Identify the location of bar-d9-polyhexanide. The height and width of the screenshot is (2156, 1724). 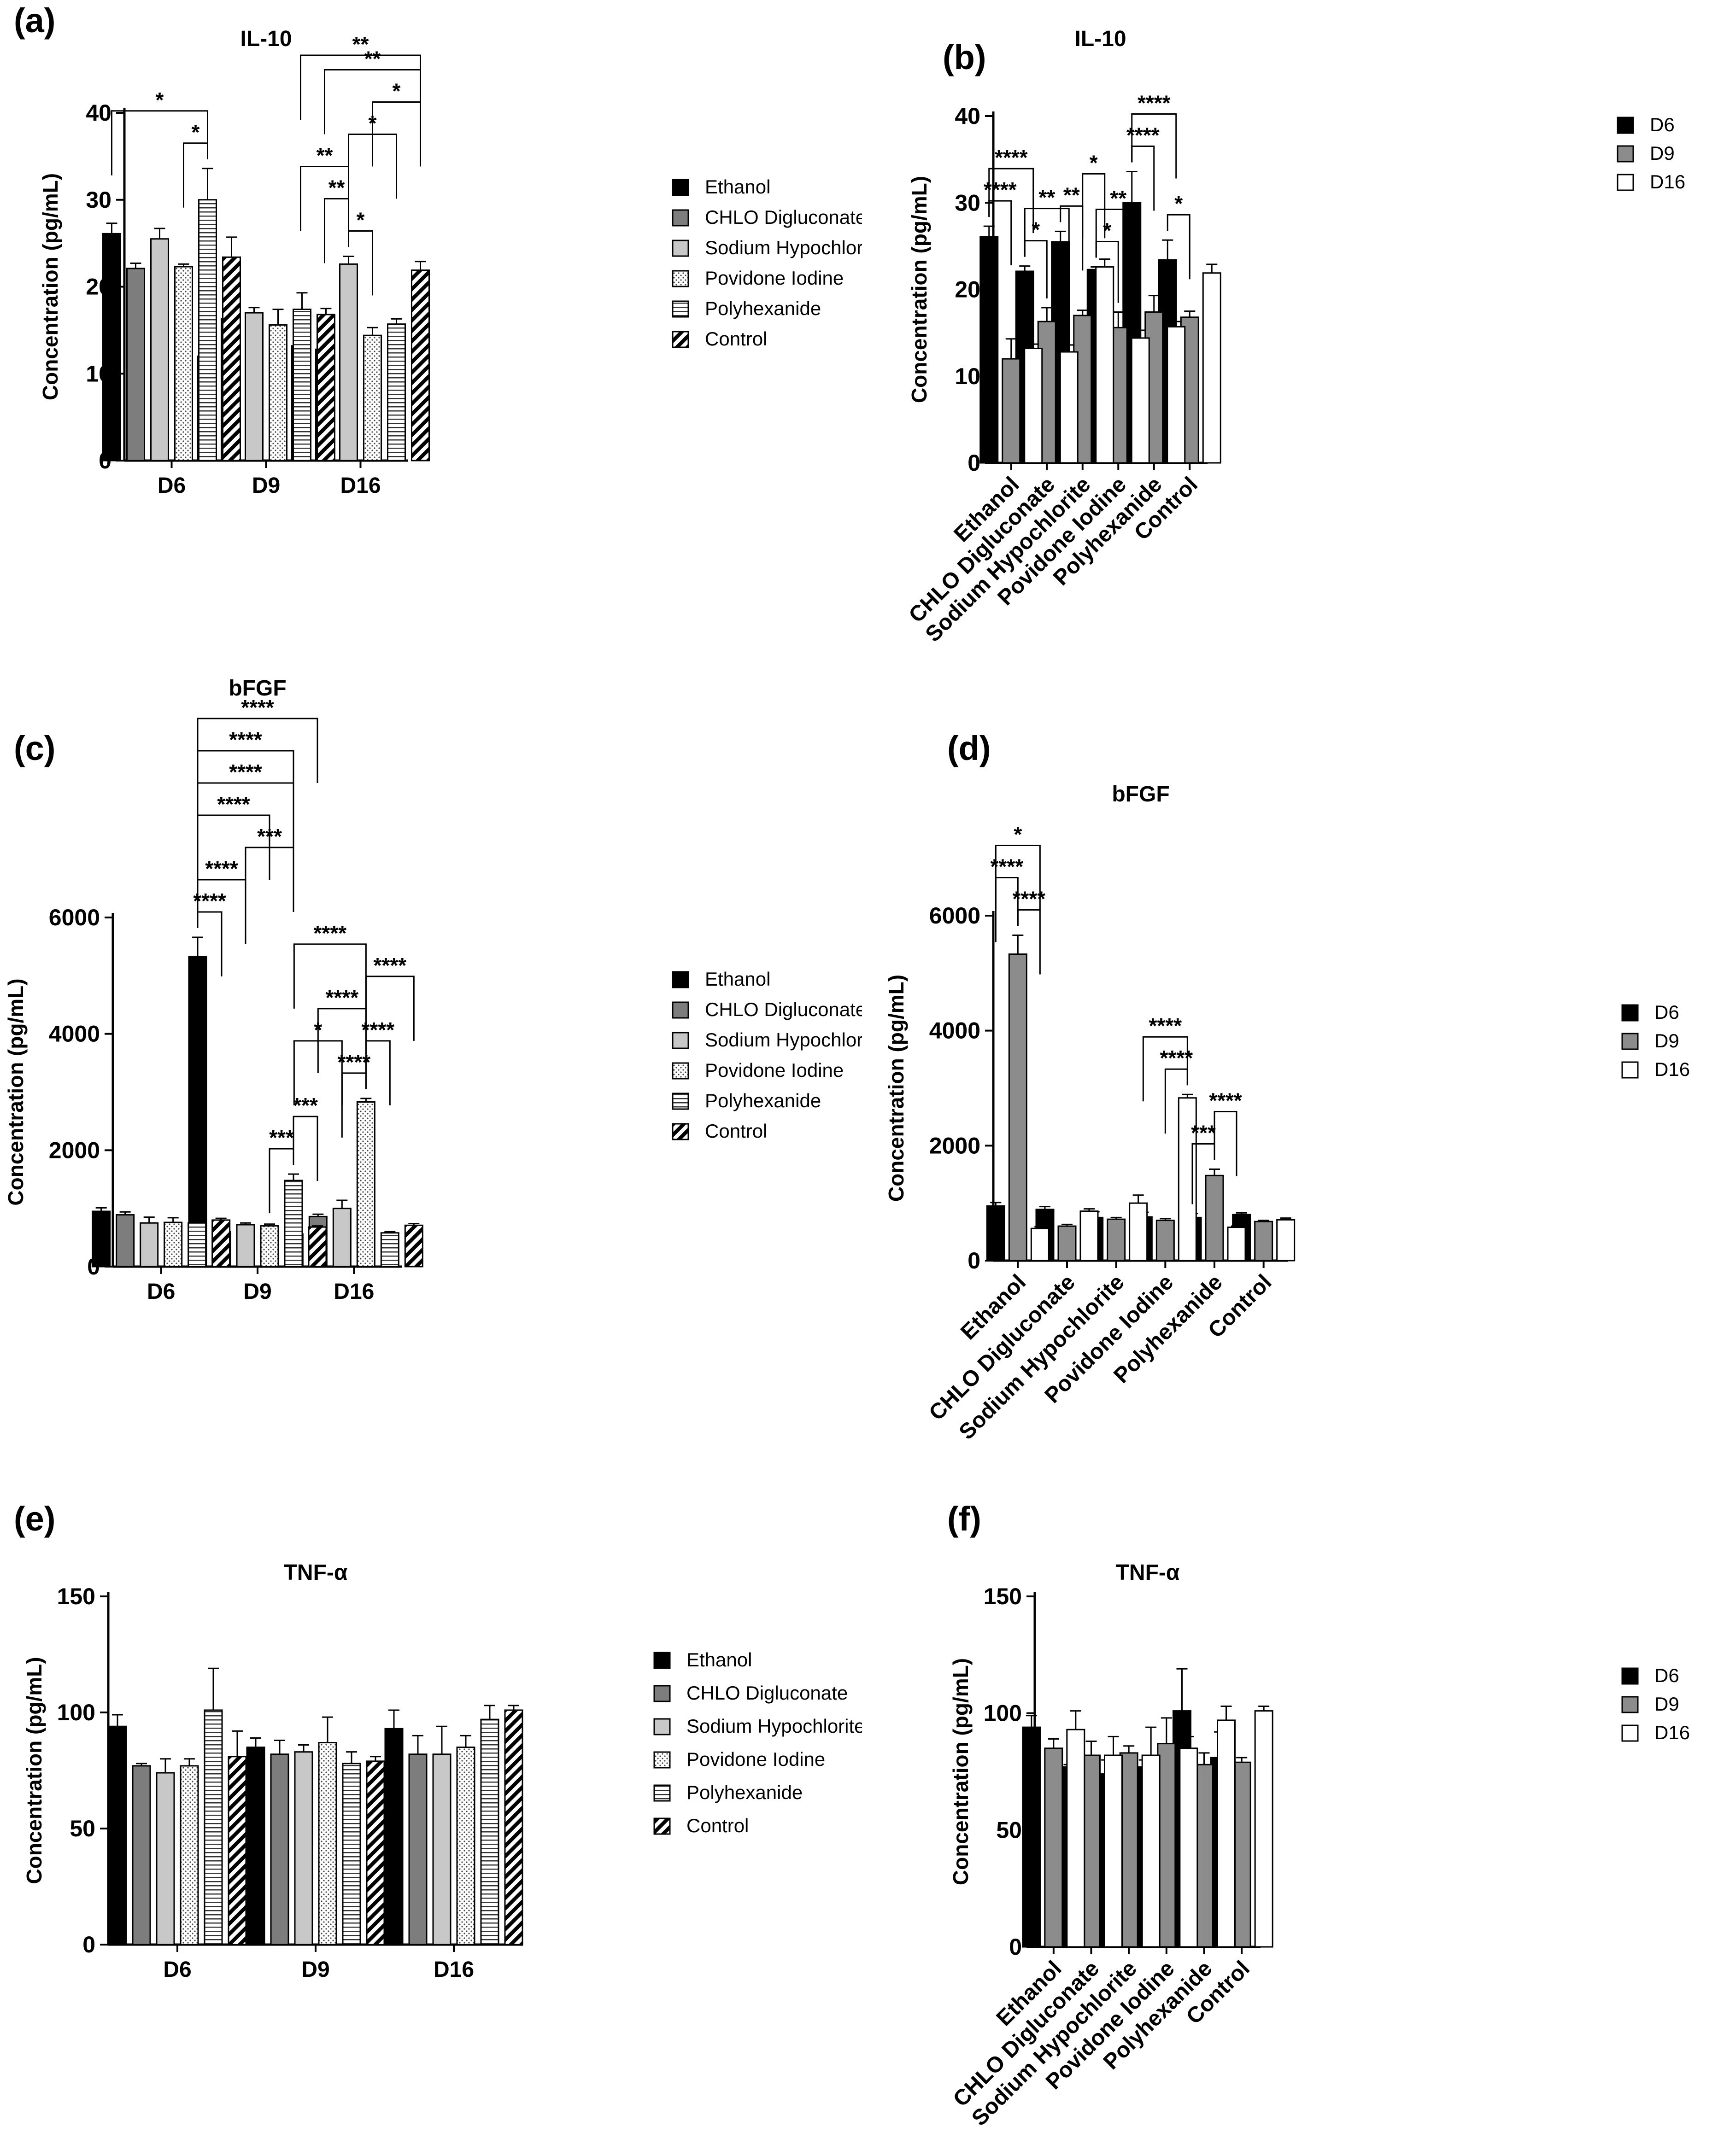
(1215, 1218).